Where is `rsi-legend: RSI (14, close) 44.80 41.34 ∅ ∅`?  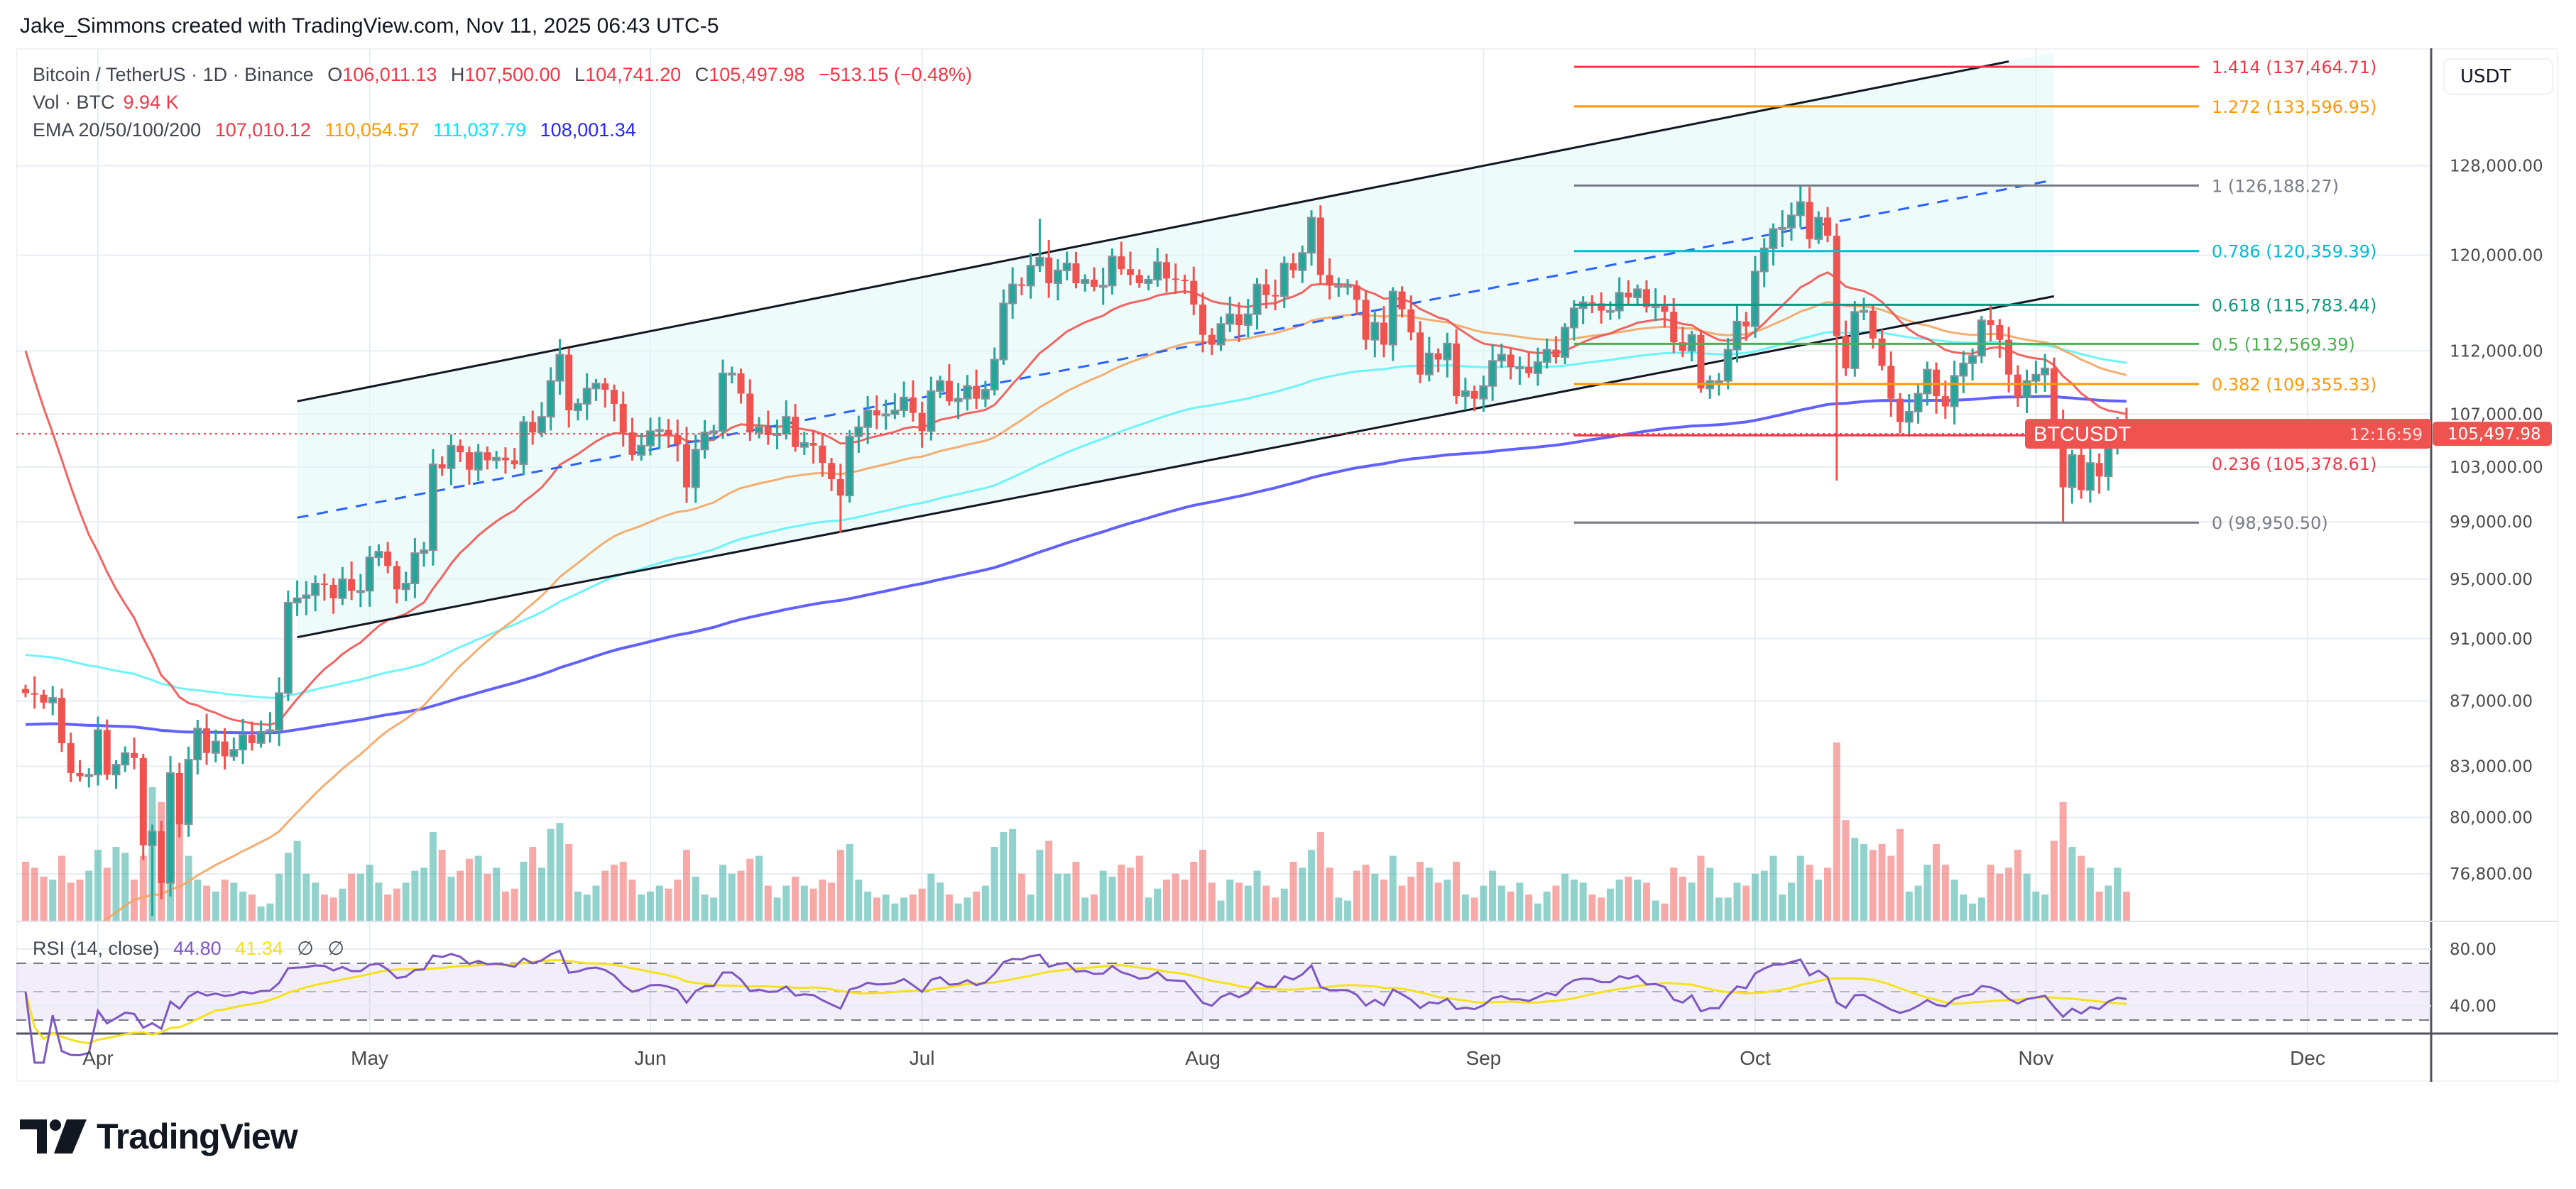
rsi-legend: RSI (14, close) 44.80 41.34 ∅ ∅ is located at coordinates (188, 949).